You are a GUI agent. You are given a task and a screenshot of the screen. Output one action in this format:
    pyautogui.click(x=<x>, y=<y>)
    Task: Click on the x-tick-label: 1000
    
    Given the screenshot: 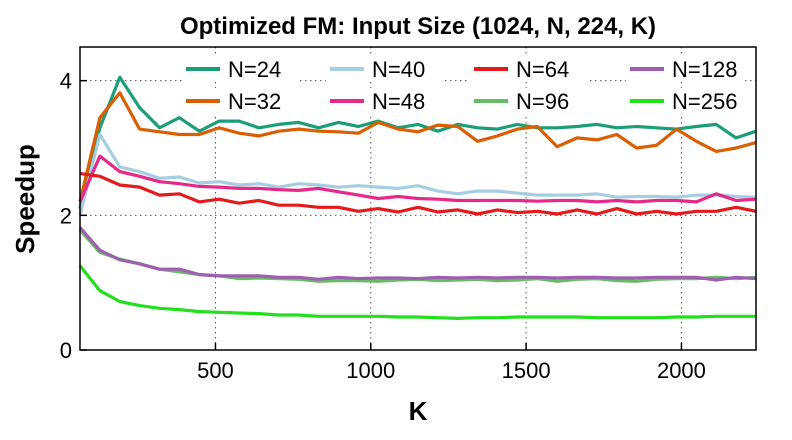 What is the action you would take?
    pyautogui.click(x=370, y=370)
    